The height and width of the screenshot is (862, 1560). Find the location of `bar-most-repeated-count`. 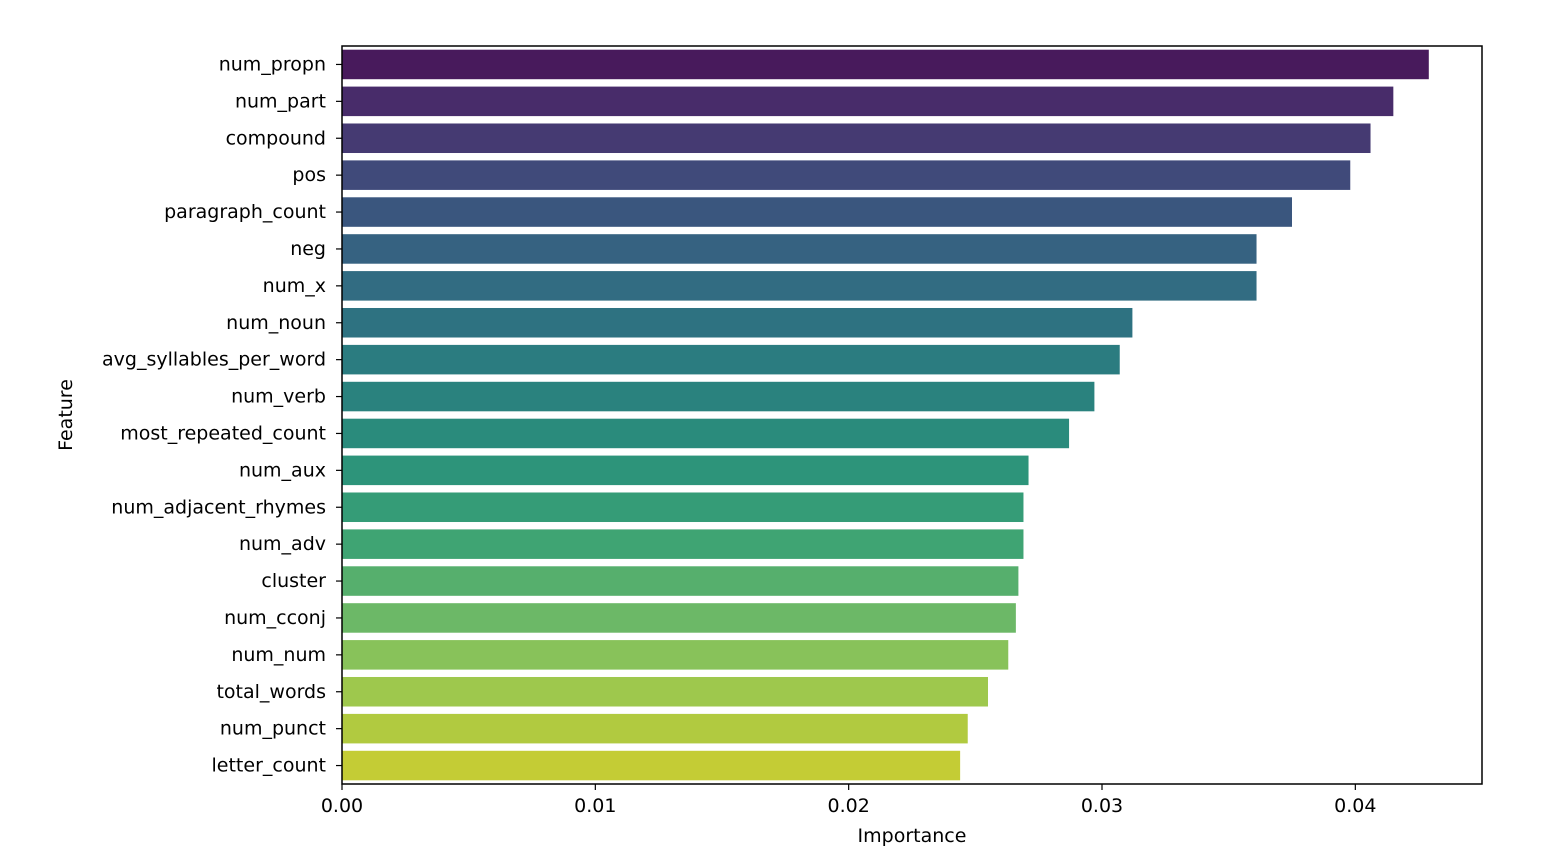

bar-most-repeated-count is located at coordinates (706, 433).